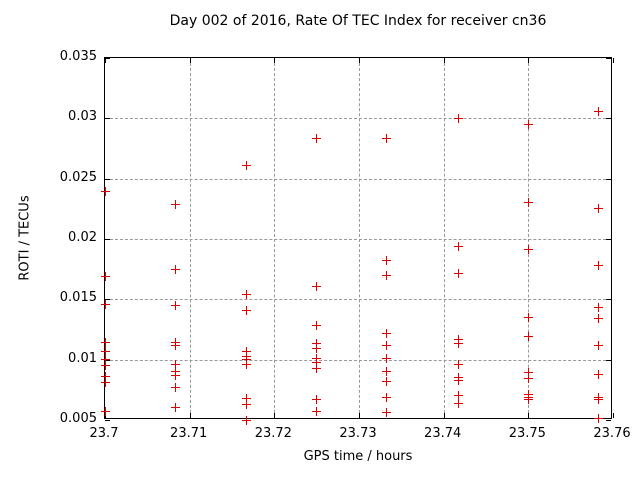  What do you see at coordinates (273, 433) in the screenshot?
I see `x-tick-label: 23.72` at bounding box center [273, 433].